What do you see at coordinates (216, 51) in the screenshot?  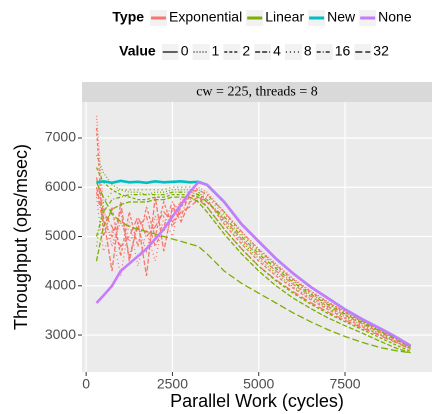 I see `legend-label: 1` at bounding box center [216, 51].